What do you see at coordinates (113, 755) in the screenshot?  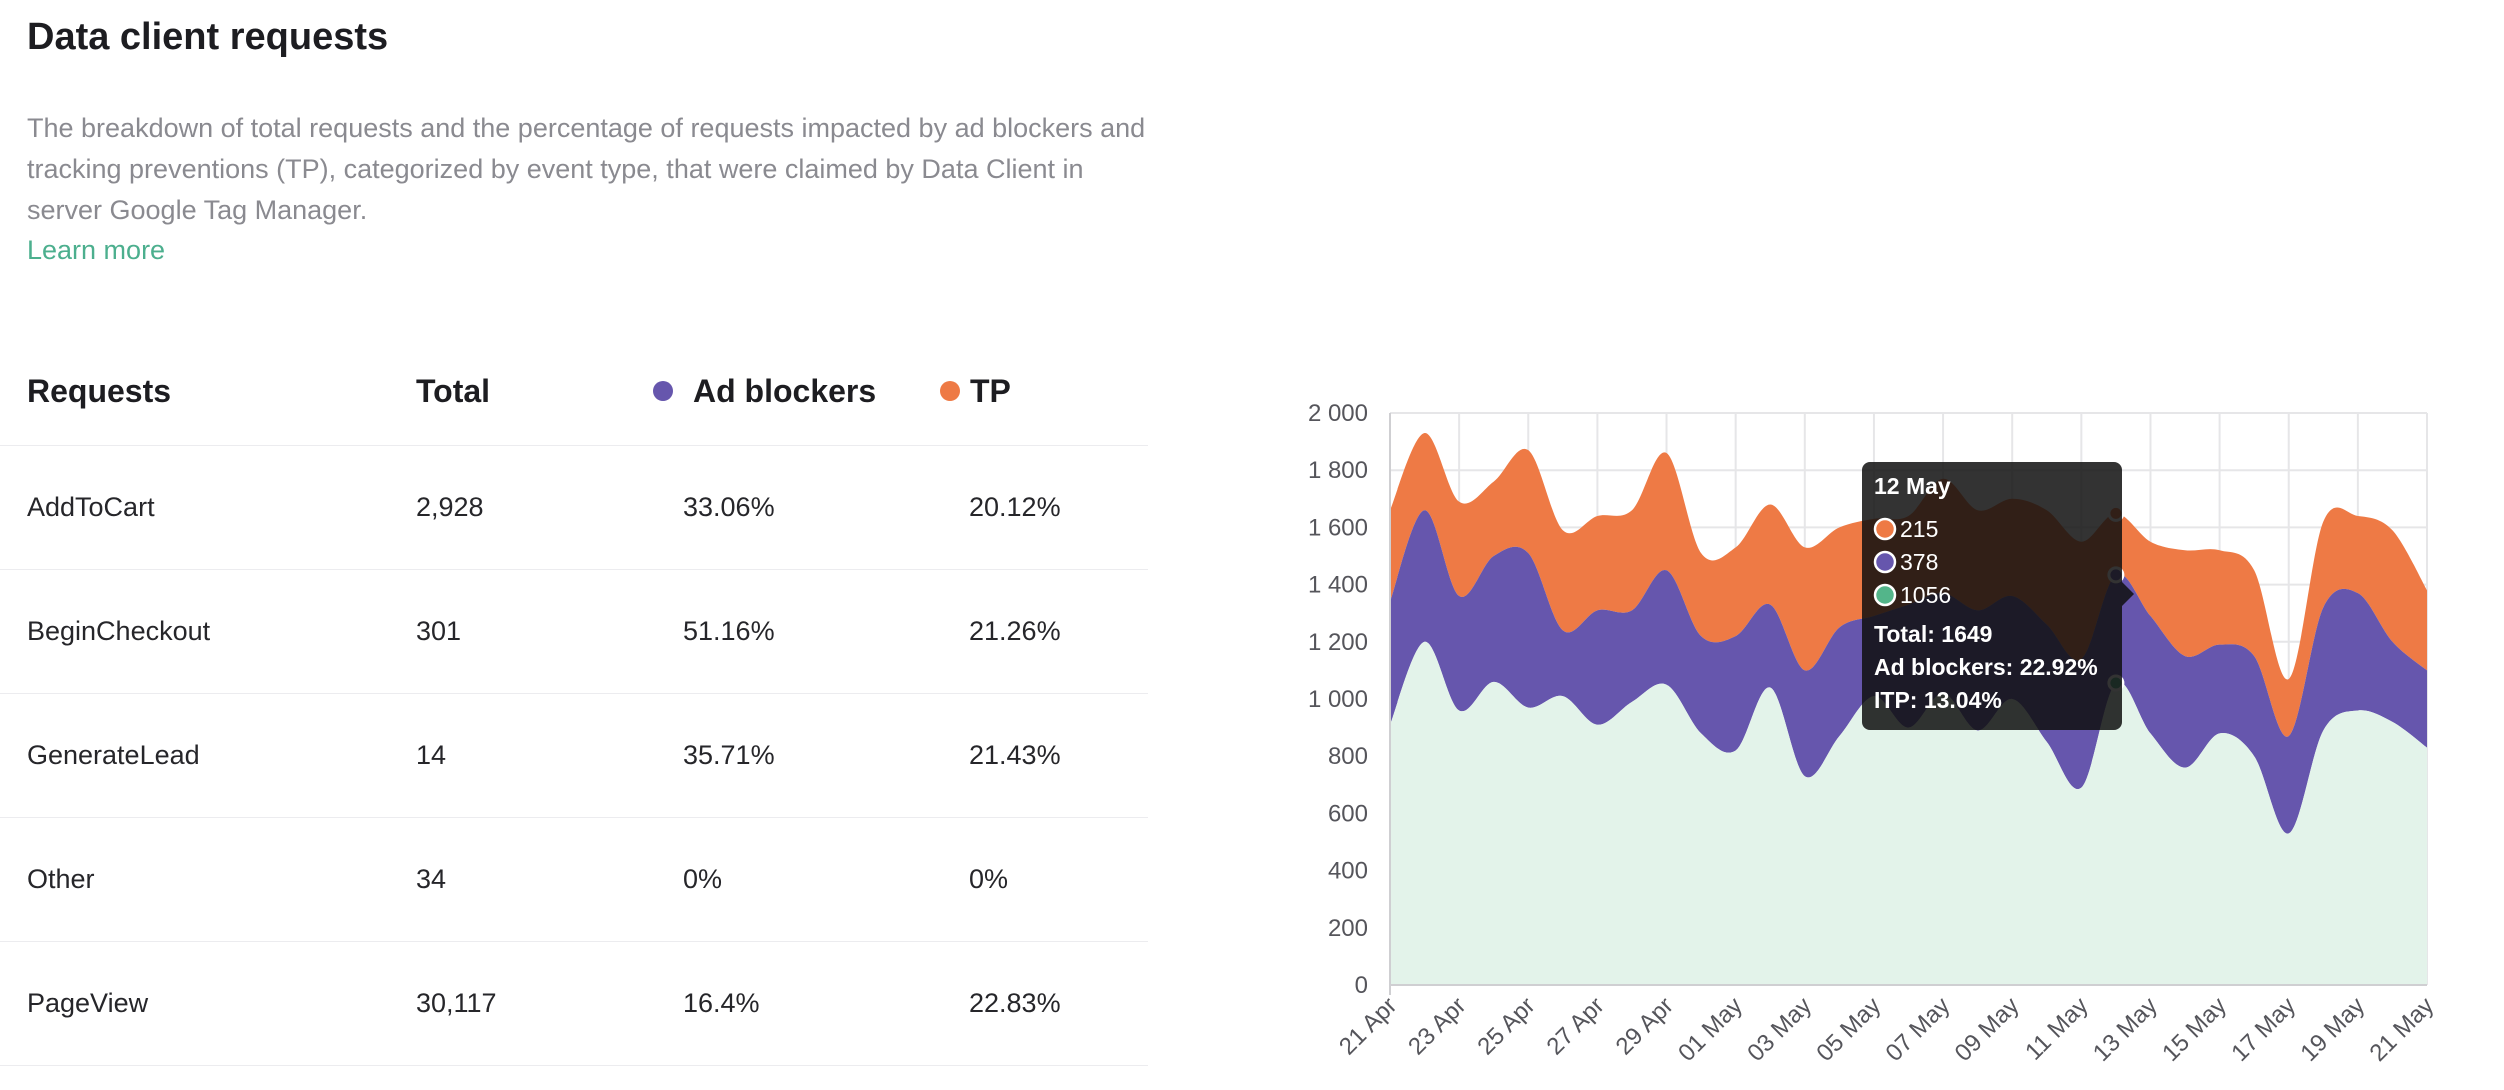 I see `row-name: GenerateLead` at bounding box center [113, 755].